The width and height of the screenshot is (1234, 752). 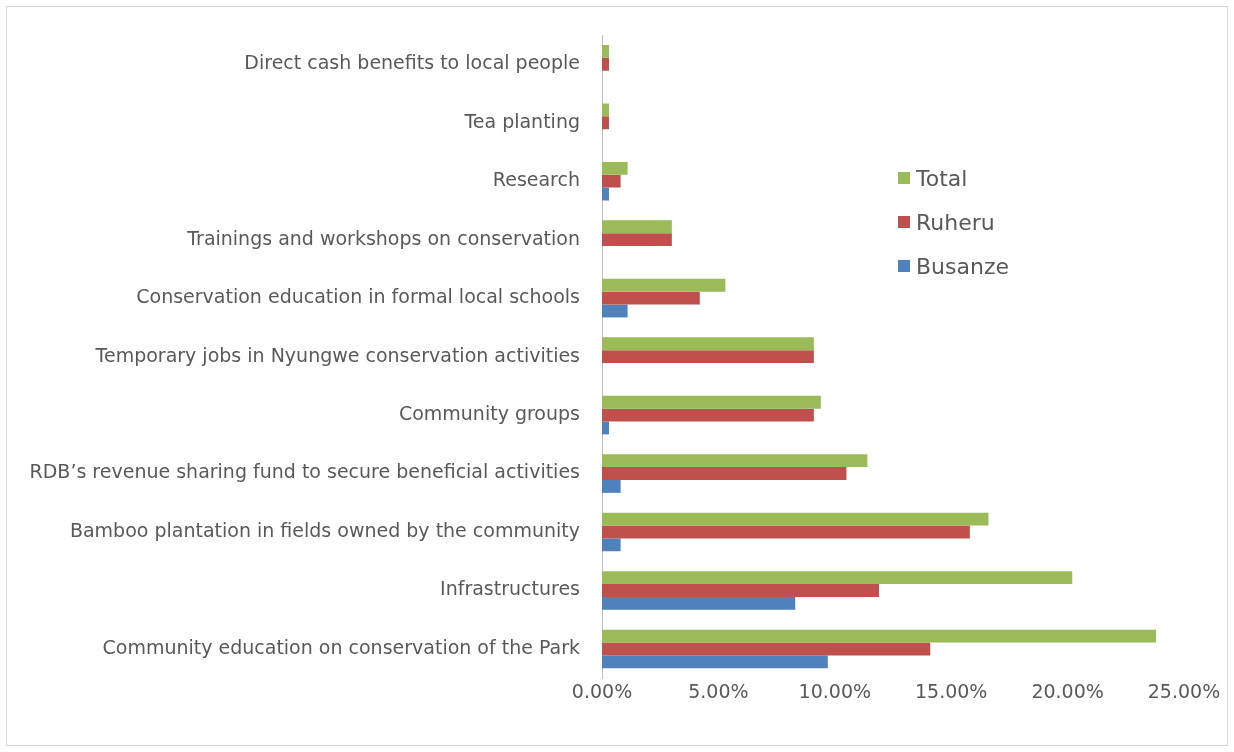 I want to click on y-tick-label: Tea planting, so click(x=521, y=120).